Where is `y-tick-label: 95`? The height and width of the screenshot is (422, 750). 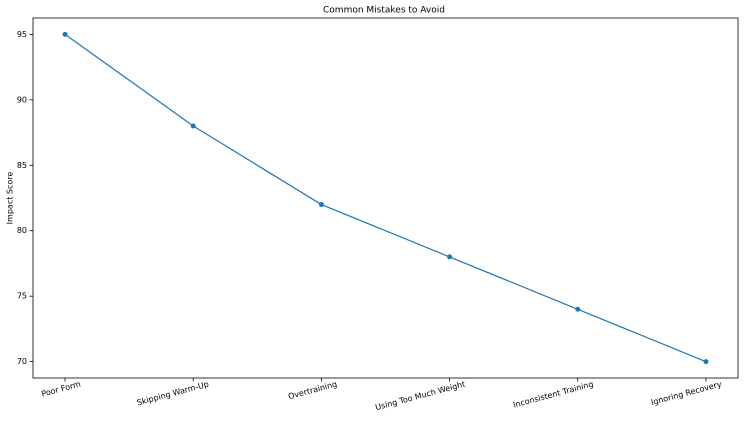 y-tick-label: 95 is located at coordinates (22, 34).